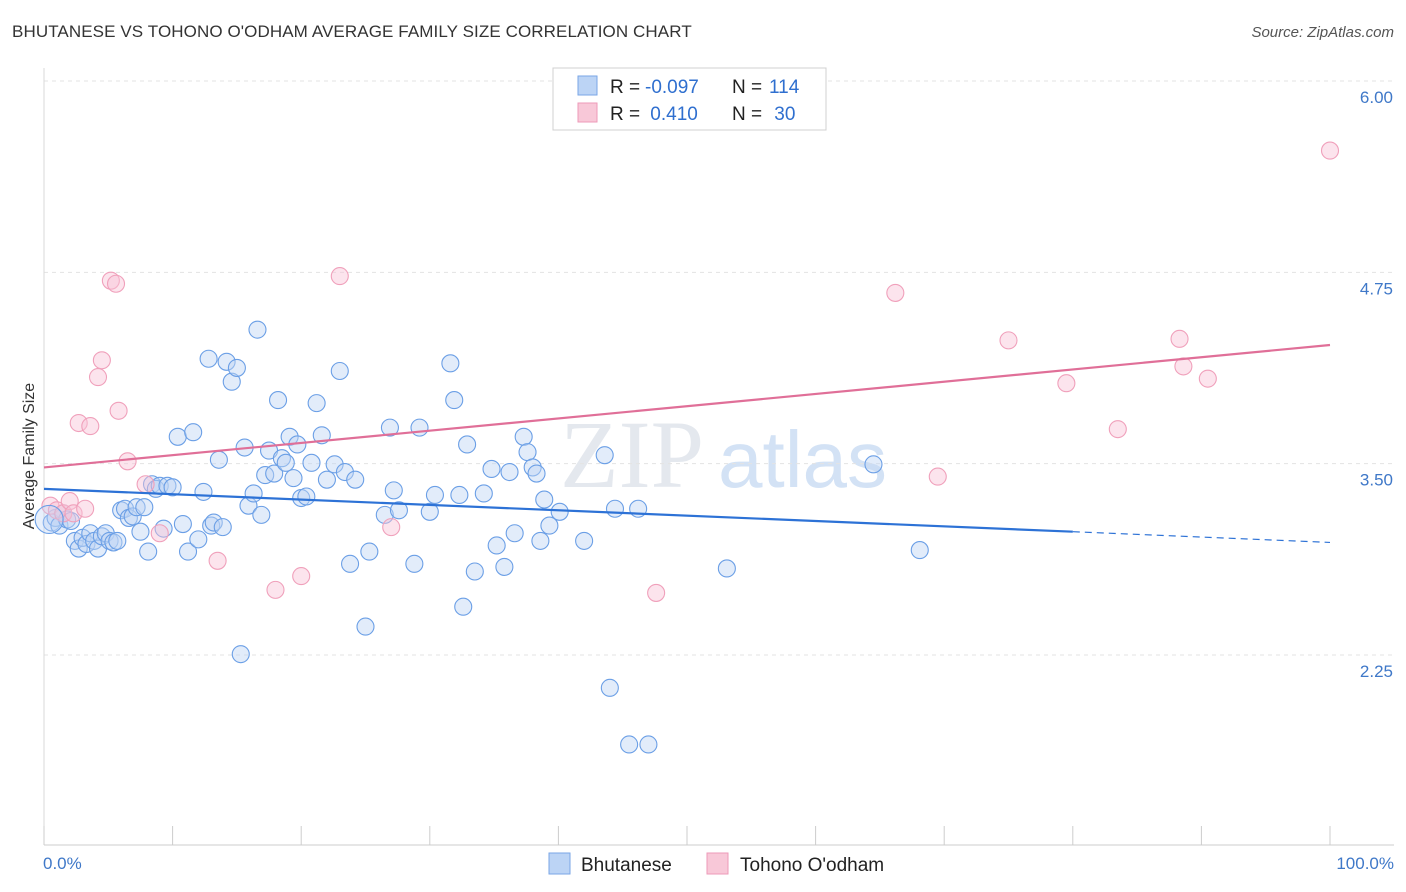  Describe the element at coordinates (1322, 32) in the screenshot. I see `source-label: Source: ZipAtlas.com` at that location.